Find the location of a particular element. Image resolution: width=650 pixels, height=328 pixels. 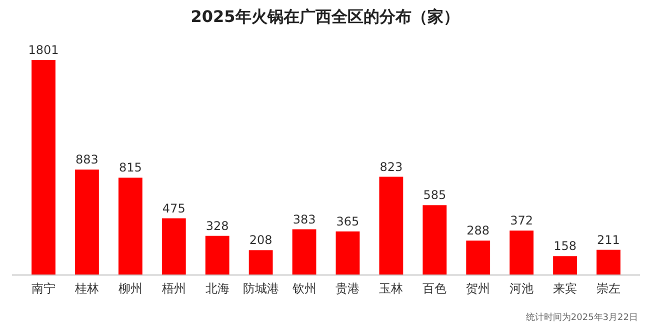

data-label: 475 is located at coordinates (174, 208).